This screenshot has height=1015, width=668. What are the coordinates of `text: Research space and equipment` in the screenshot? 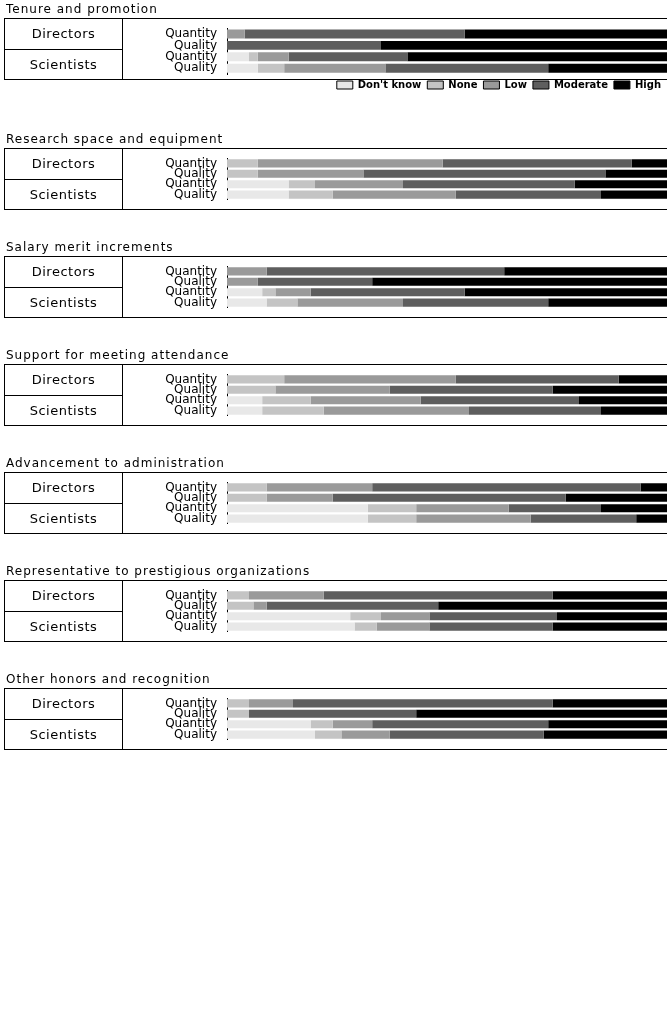 It's located at (115, 139).